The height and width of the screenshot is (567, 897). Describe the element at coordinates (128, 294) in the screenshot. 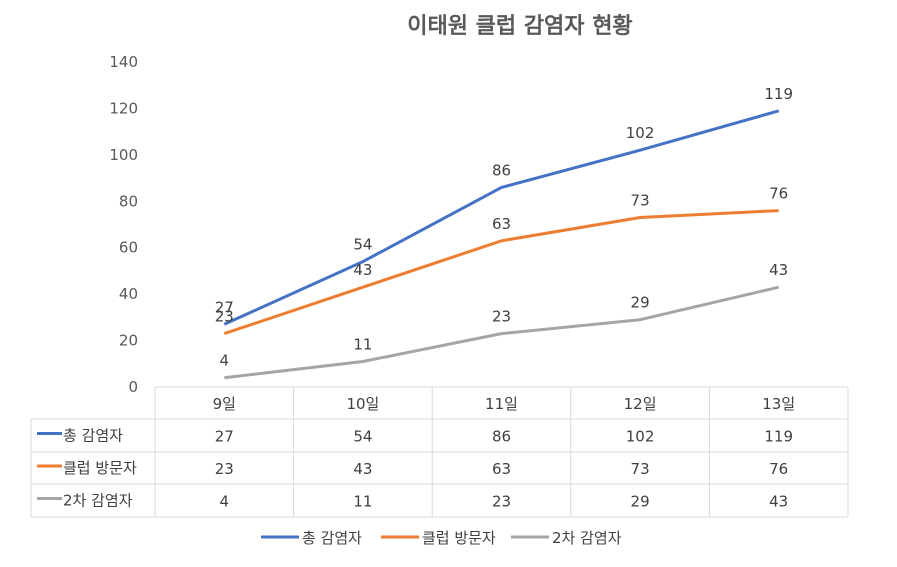

I see `y-tick-label: 40` at that location.